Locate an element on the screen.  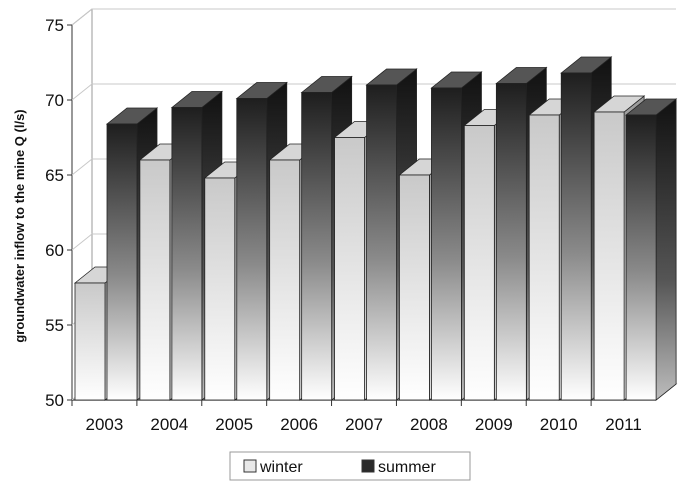
x-tick-label: 2005 is located at coordinates (234, 424).